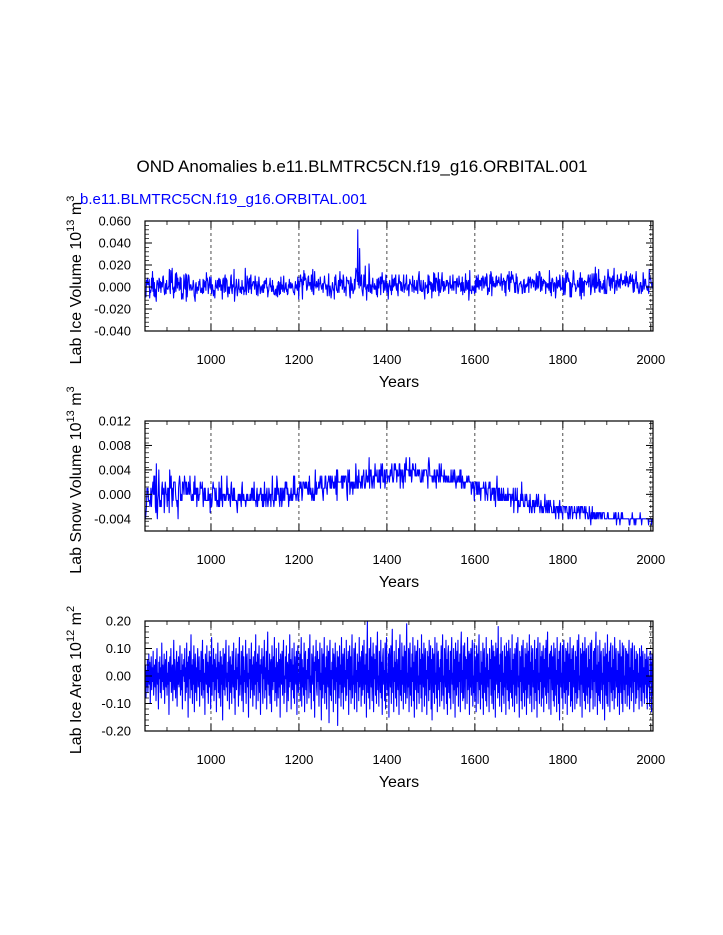  I want to click on y-tick-label: 0.10, so click(118, 648).